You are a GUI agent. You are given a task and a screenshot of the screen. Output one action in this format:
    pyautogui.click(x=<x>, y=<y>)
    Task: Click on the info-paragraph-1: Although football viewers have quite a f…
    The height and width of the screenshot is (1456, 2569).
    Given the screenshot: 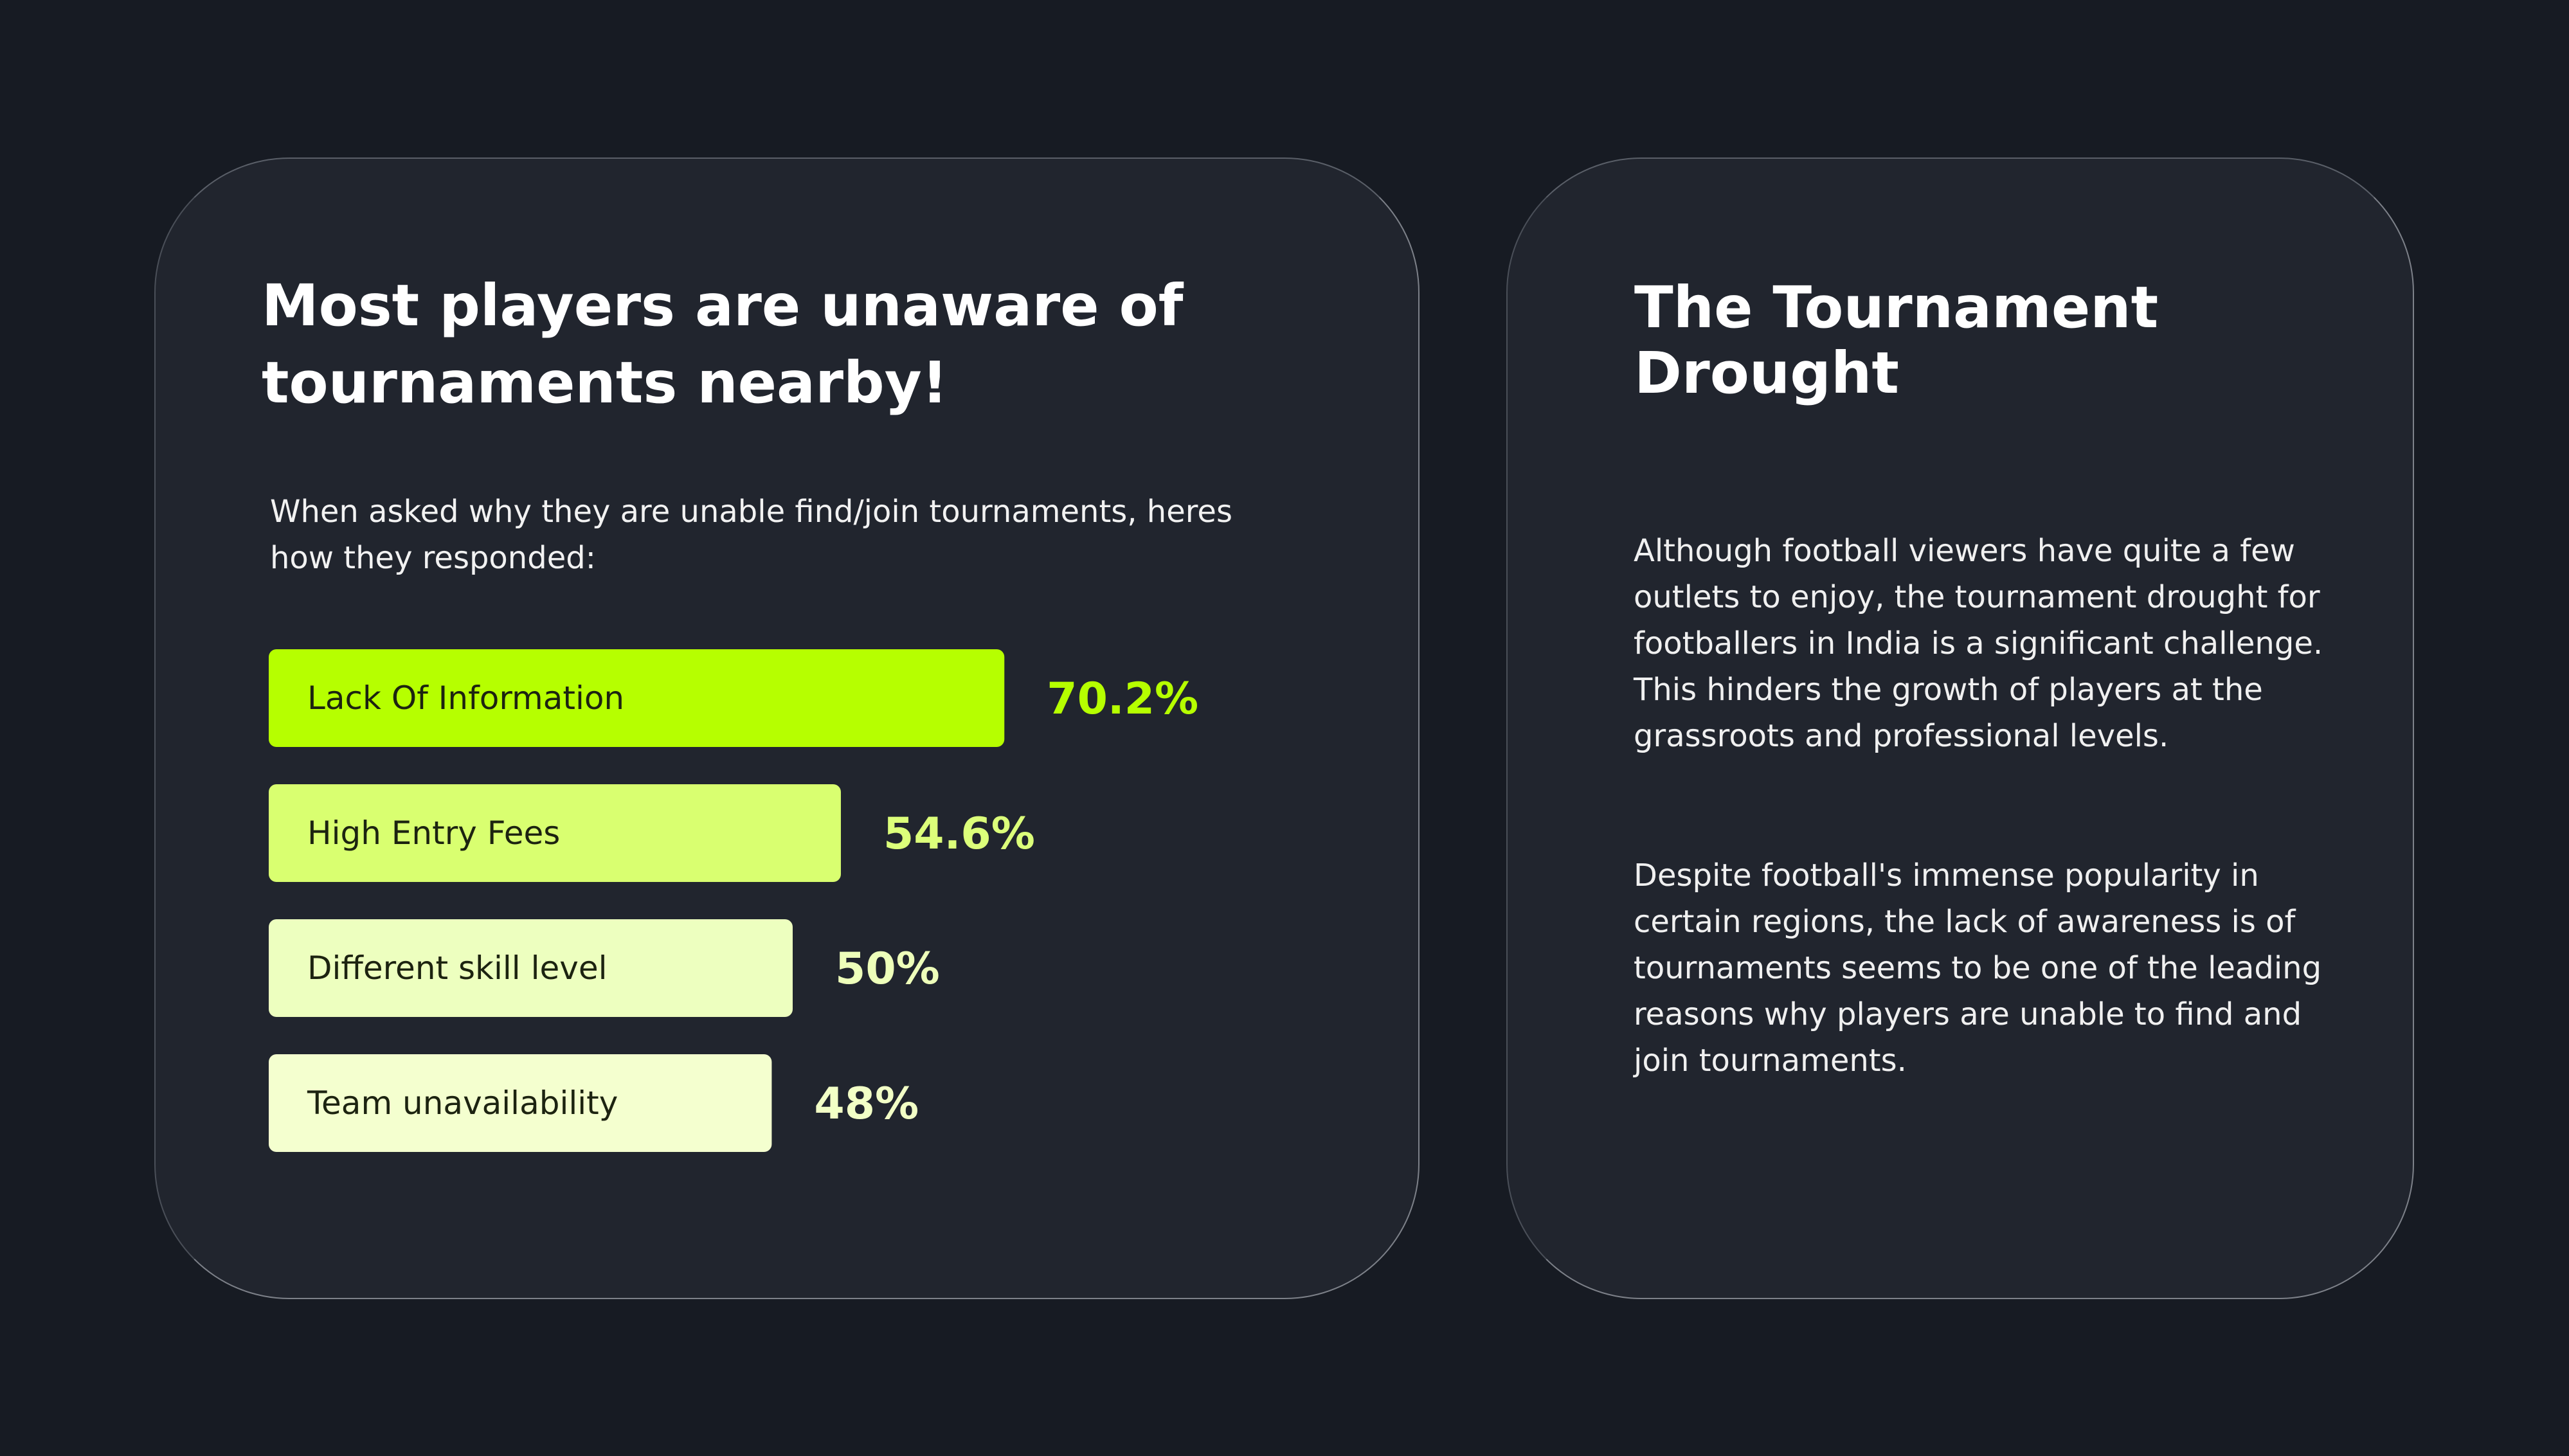 What is the action you would take?
    pyautogui.click(x=1978, y=643)
    